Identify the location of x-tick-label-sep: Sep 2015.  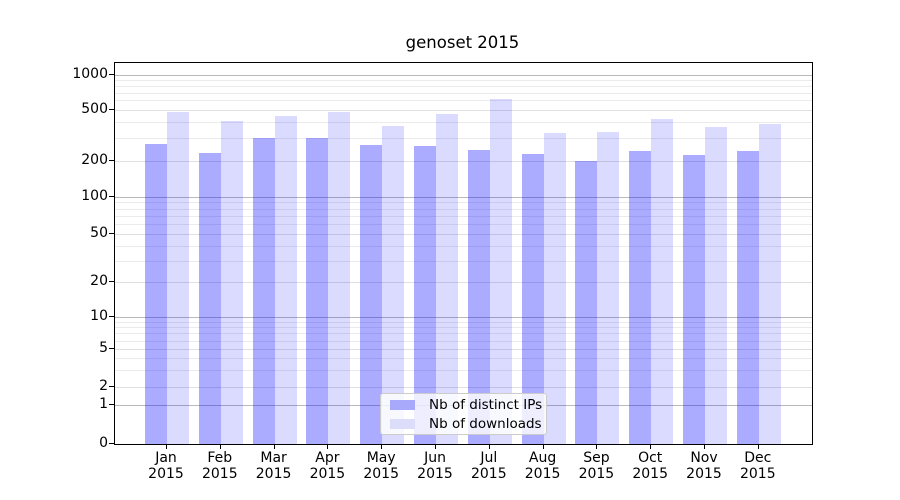
(596, 466).